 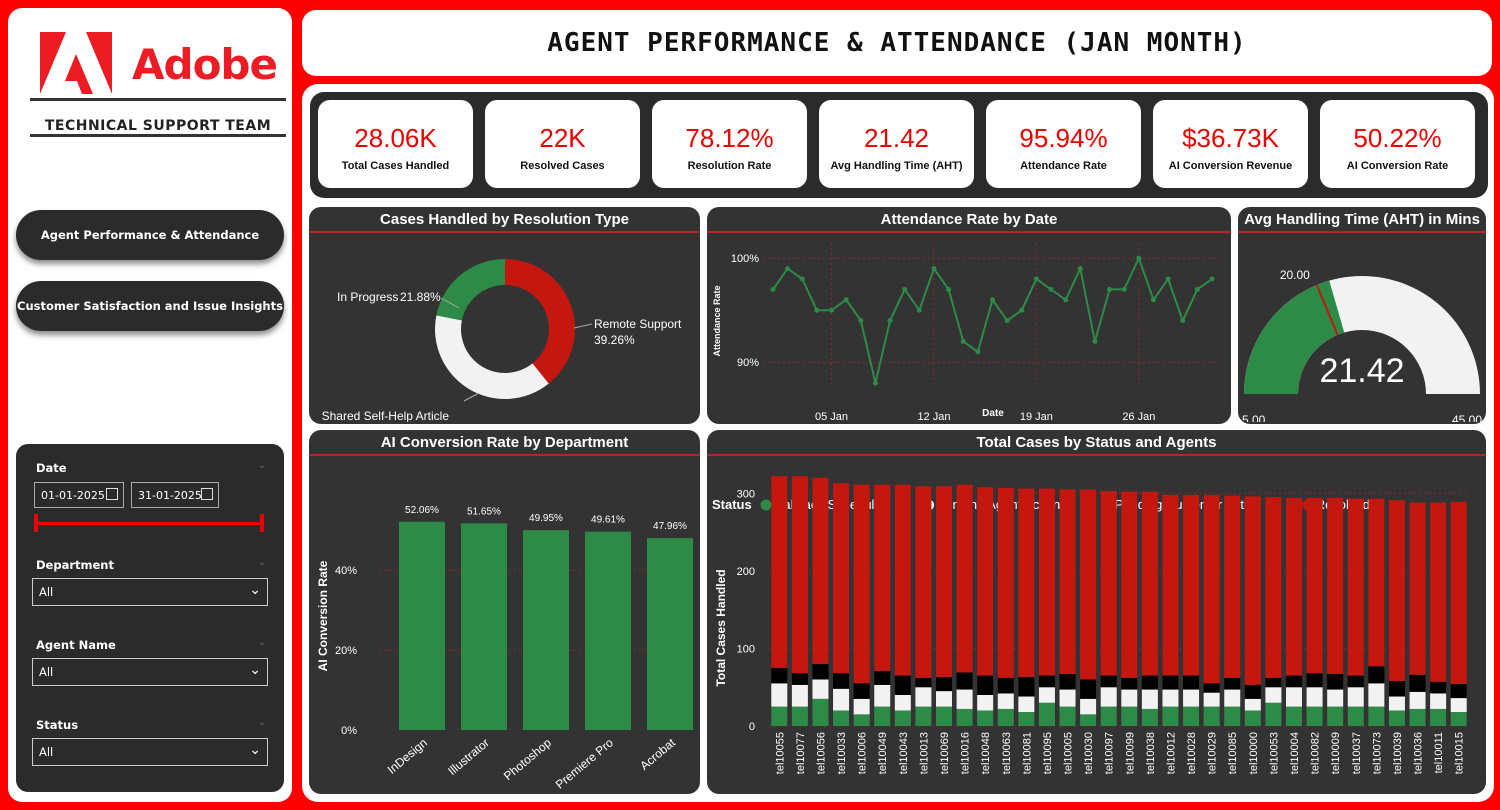 What do you see at coordinates (527, 759) in the screenshot?
I see `x-tick-label: Photoshop` at bounding box center [527, 759].